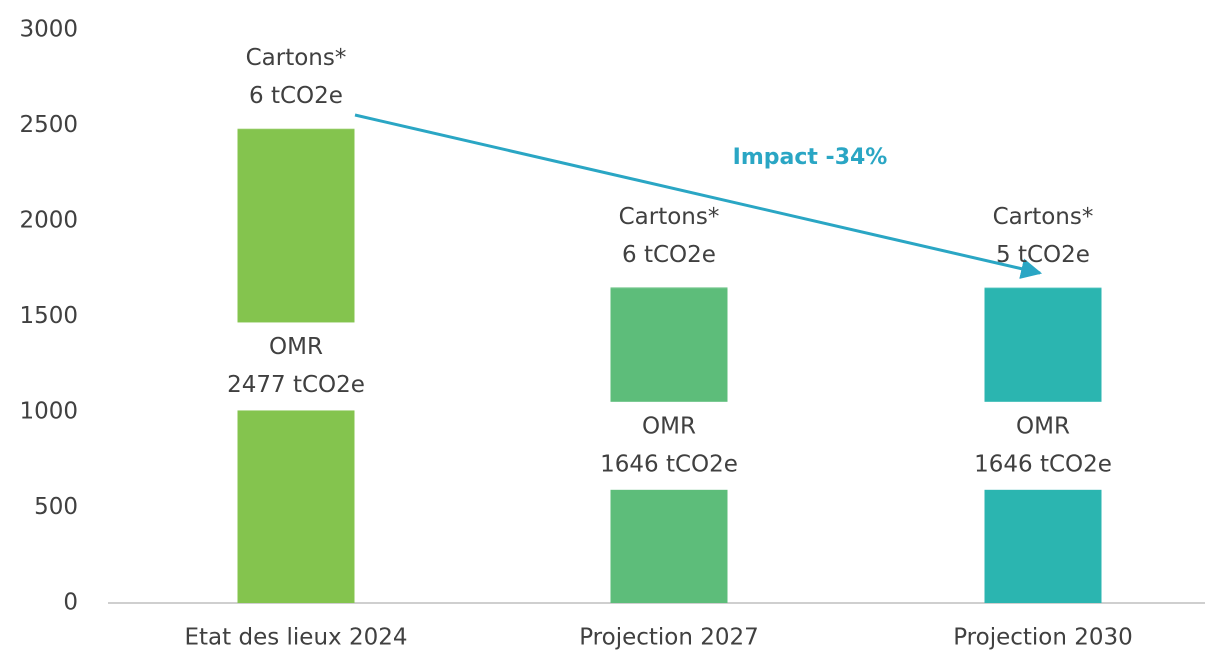 Image resolution: width=1215 pixels, height=657 pixels. I want to click on x-tick-label: Projection 2030, so click(1043, 638).